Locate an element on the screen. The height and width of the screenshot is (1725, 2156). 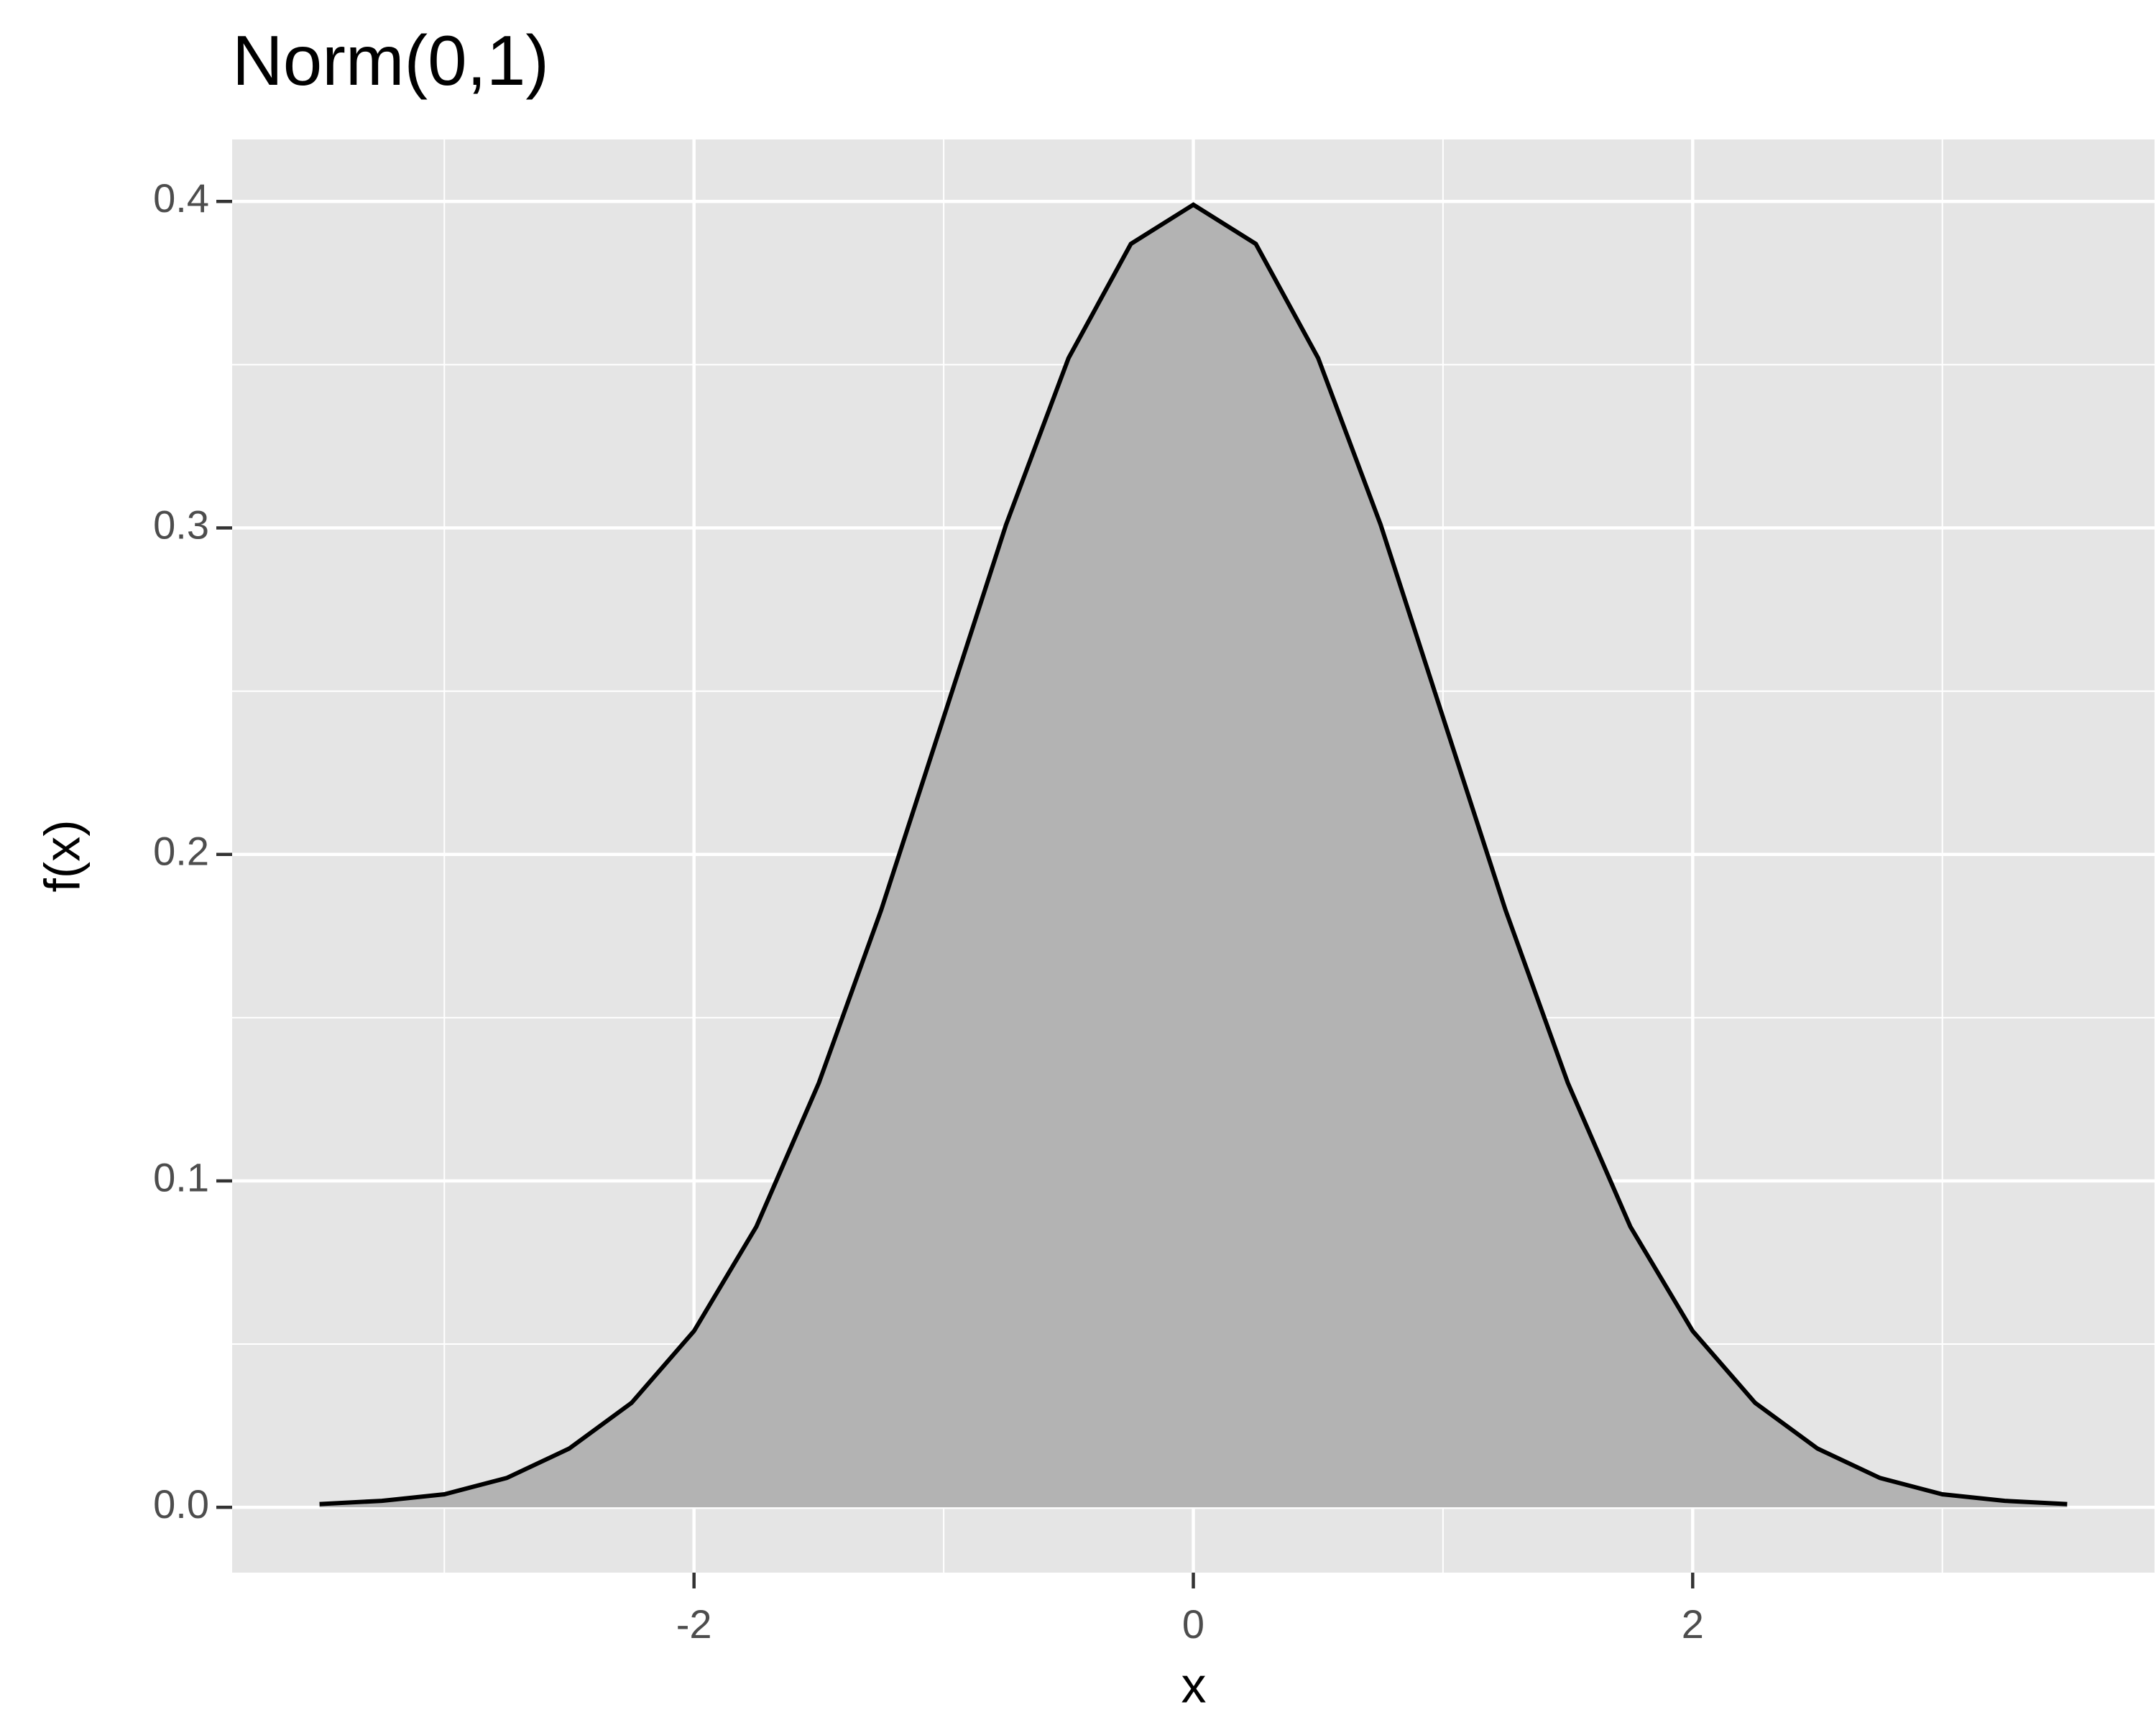
y-tick-label: 0.3 is located at coordinates (181, 524).